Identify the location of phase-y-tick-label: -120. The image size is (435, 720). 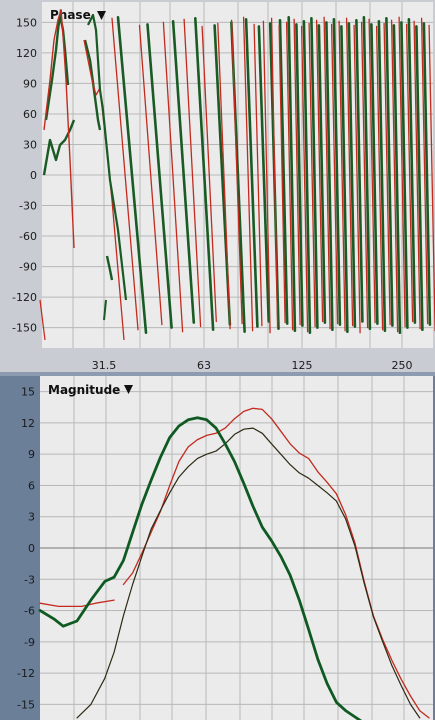
(24, 297).